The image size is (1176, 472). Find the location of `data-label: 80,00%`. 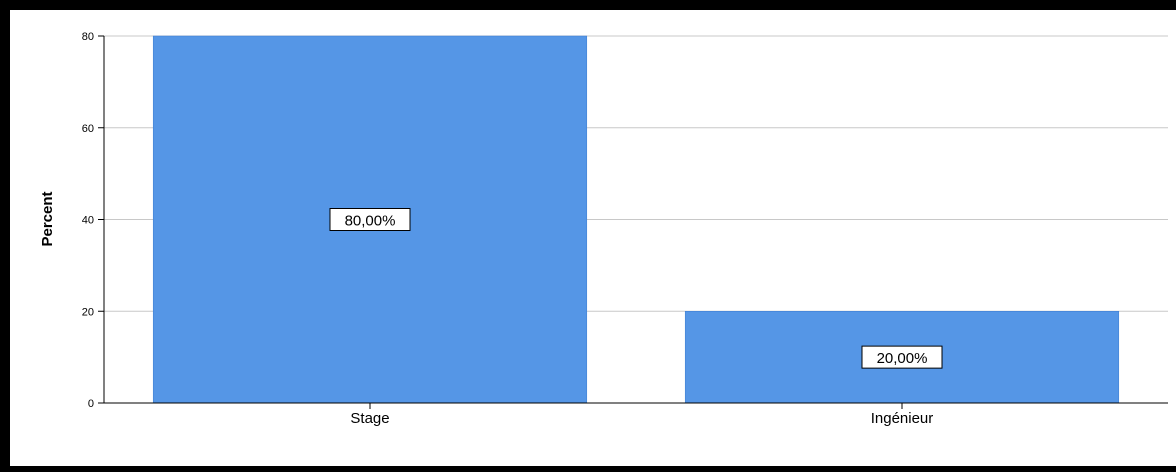

data-label: 80,00% is located at coordinates (370, 219).